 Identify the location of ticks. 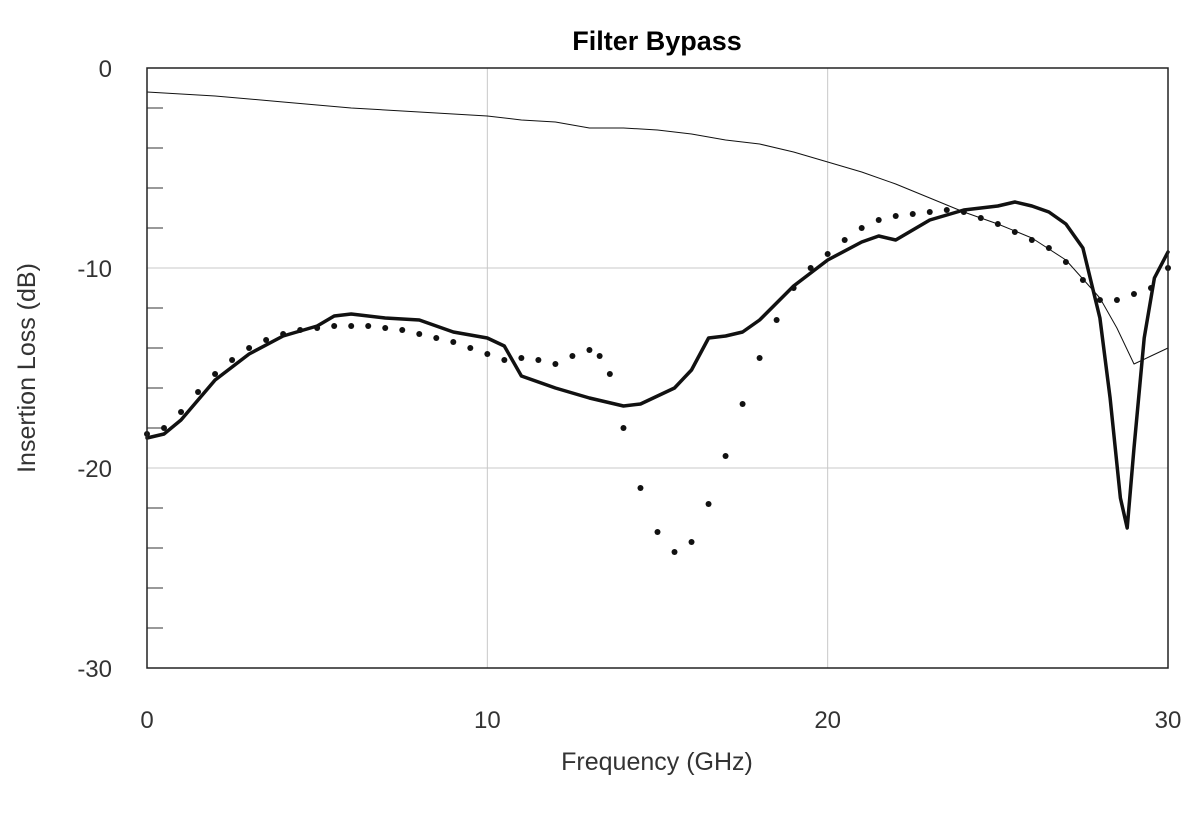
(155, 368).